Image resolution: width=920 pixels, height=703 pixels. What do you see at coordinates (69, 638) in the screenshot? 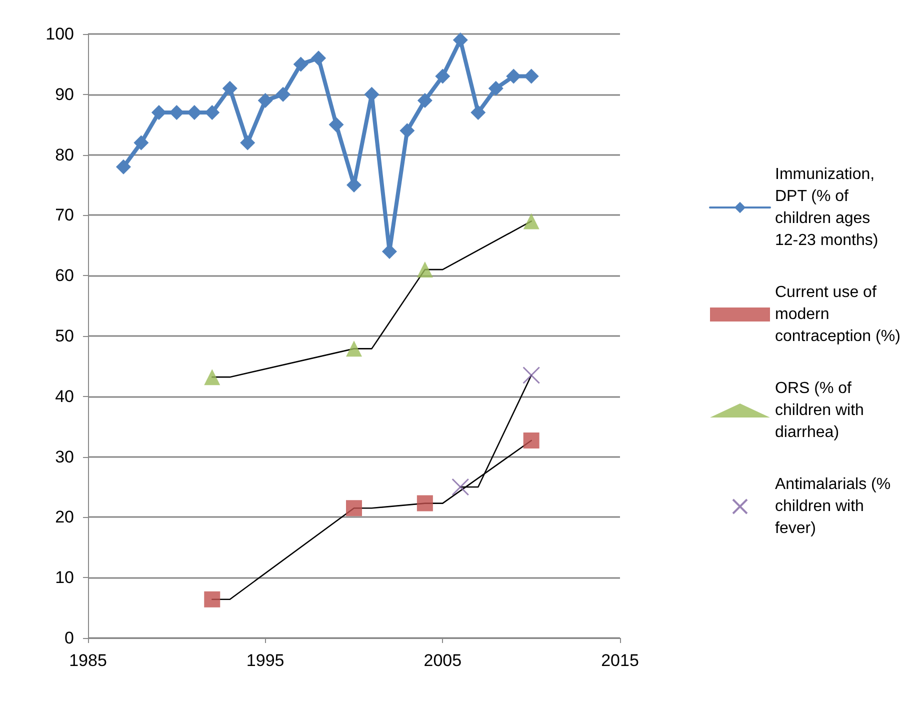
I see `y-tick-label: 0` at bounding box center [69, 638].